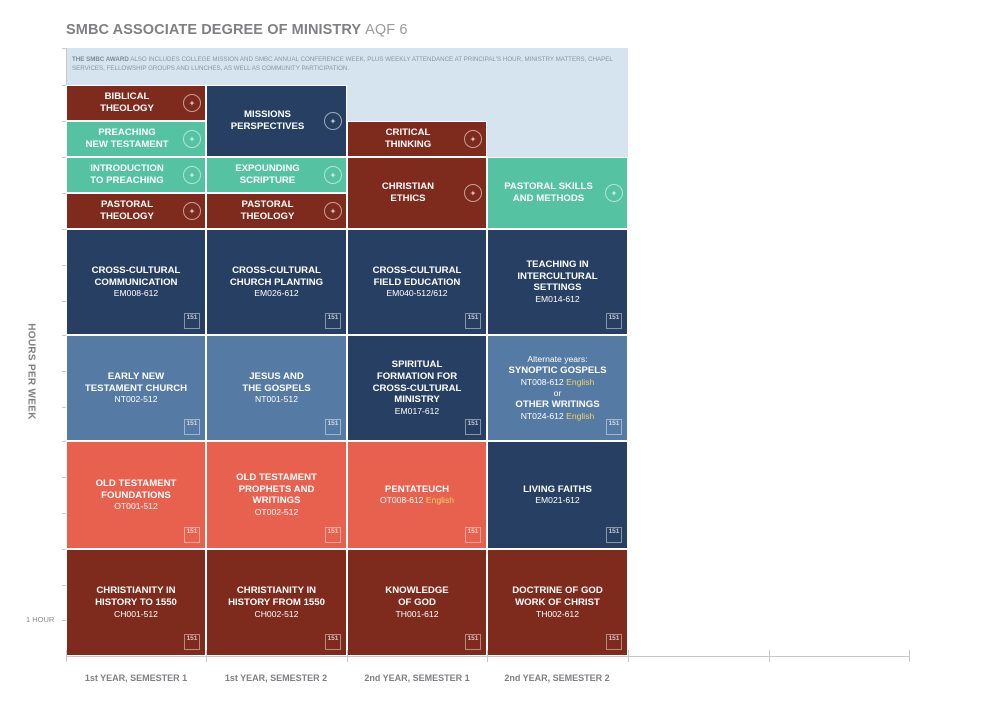 The image size is (1000, 707). I want to click on unit-cell-ot-foundations: OLD TESTAMENT FOUNDATIONS OT001-512 151, so click(136, 495).